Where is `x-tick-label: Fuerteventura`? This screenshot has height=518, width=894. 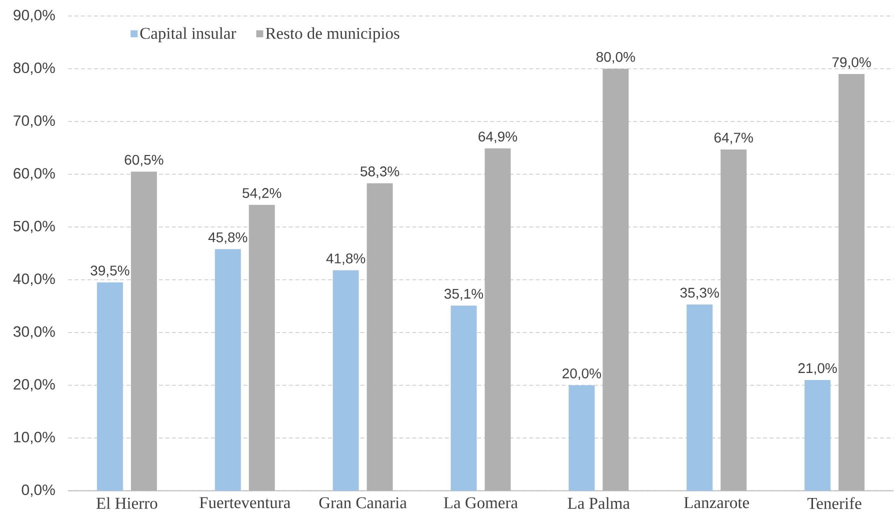
x-tick-label: Fuerteventura is located at coordinates (245, 502).